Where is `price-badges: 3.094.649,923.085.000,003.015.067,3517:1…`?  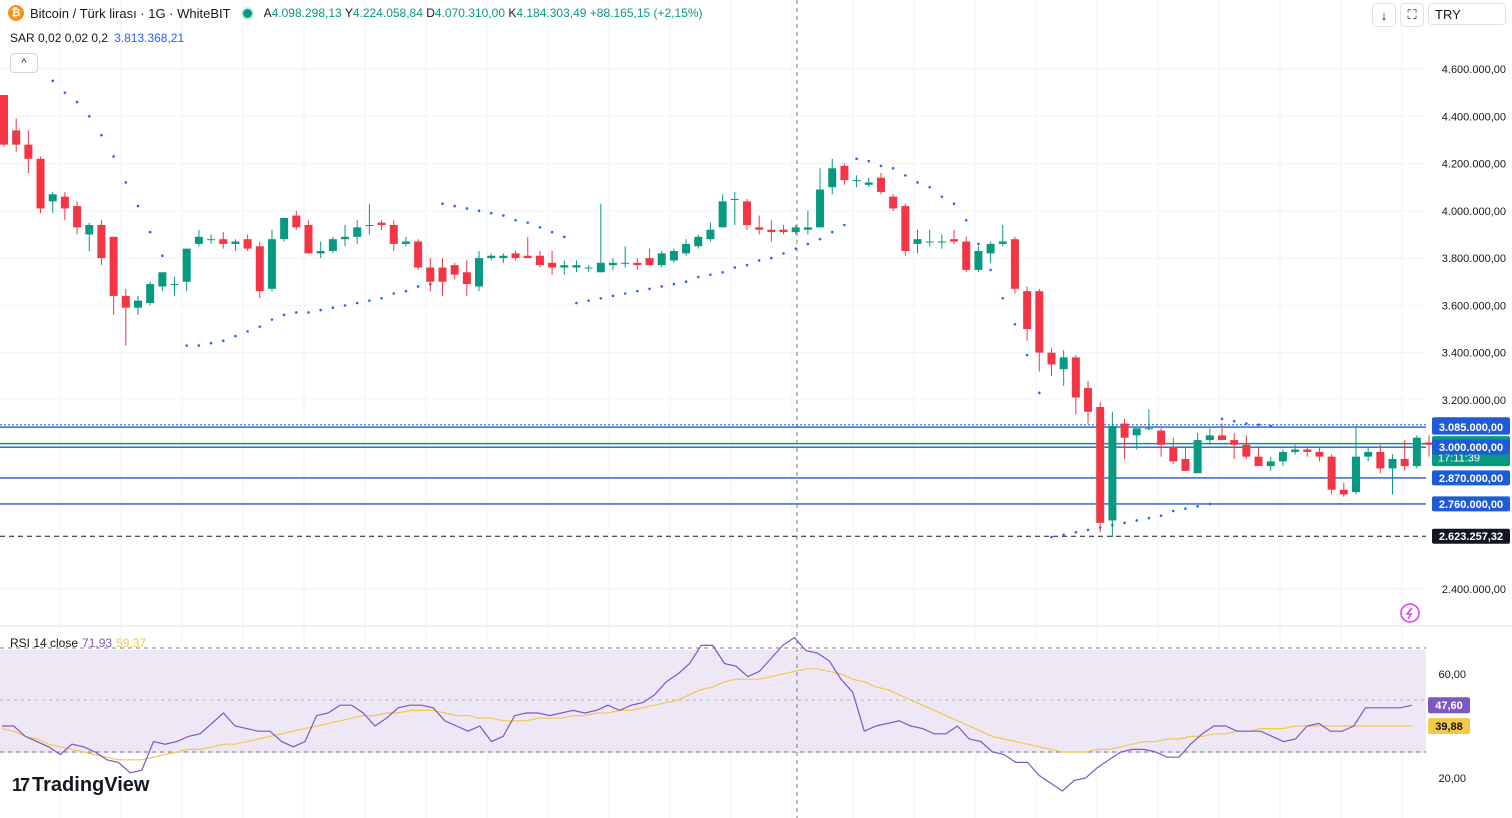 price-badges: 3.094.649,923.085.000,003.015.067,3517:1… is located at coordinates (1471, 480).